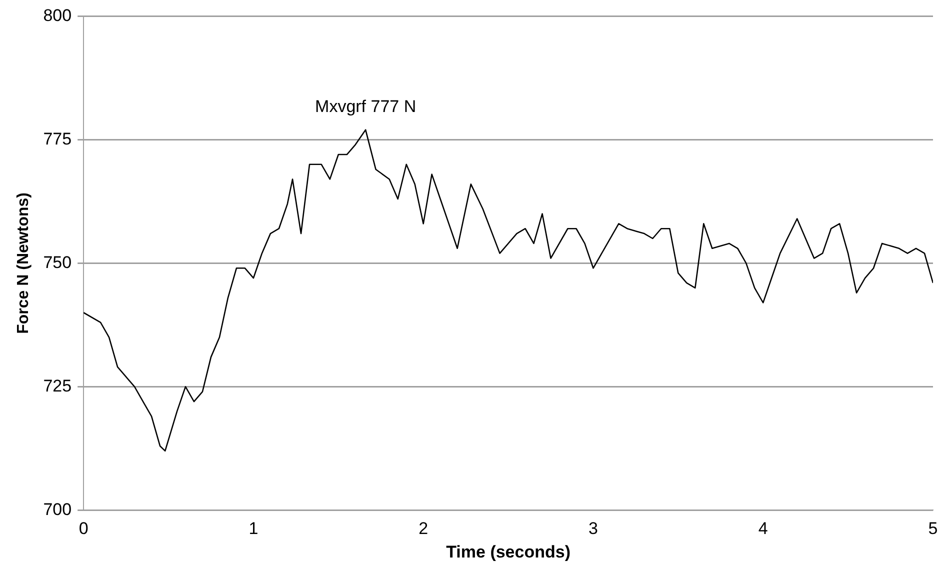 Image resolution: width=941 pixels, height=567 pixels. I want to click on x-tick-label: 0, so click(83, 528).